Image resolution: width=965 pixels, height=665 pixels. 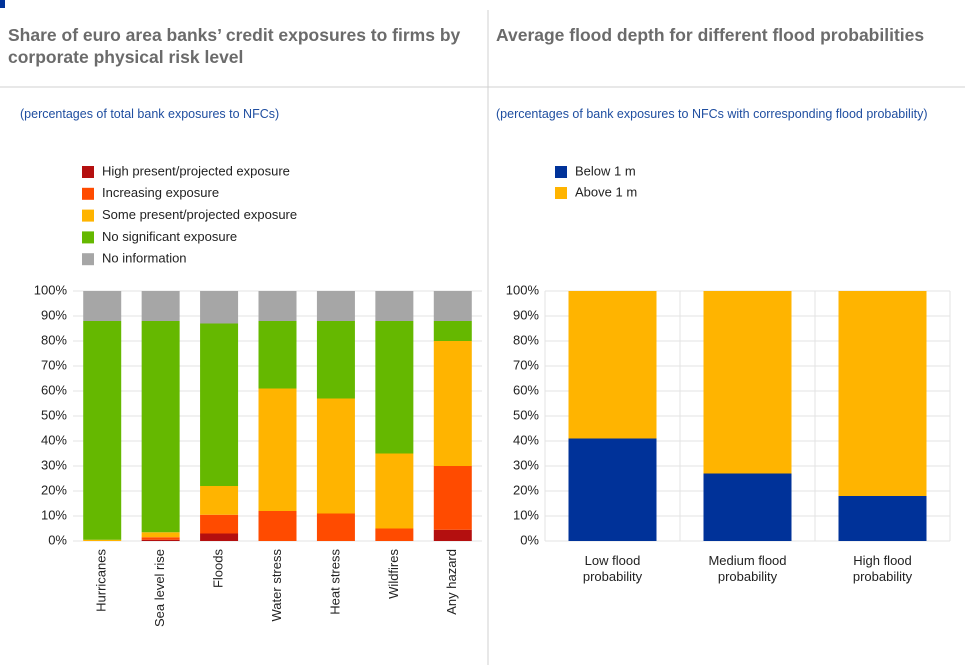 What do you see at coordinates (160, 192) in the screenshot?
I see `legend-label: Increasing exposure` at bounding box center [160, 192].